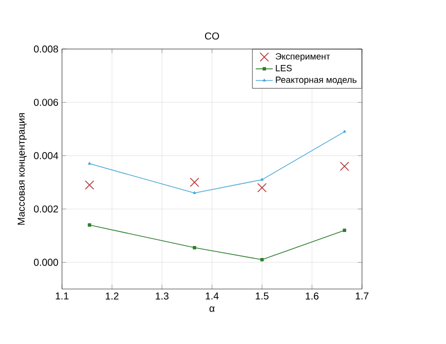  What do you see at coordinates (284, 68) in the screenshot?
I see `legend-label: LES` at bounding box center [284, 68].